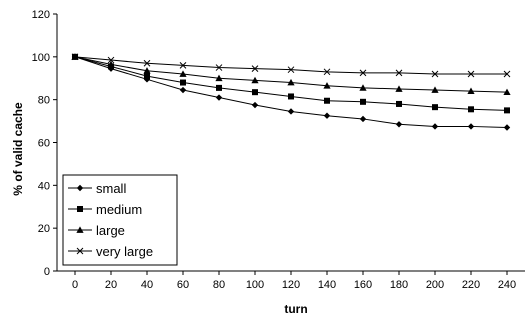 The width and height of the screenshot is (528, 320). I want to click on legend-label: very large, so click(124, 251).